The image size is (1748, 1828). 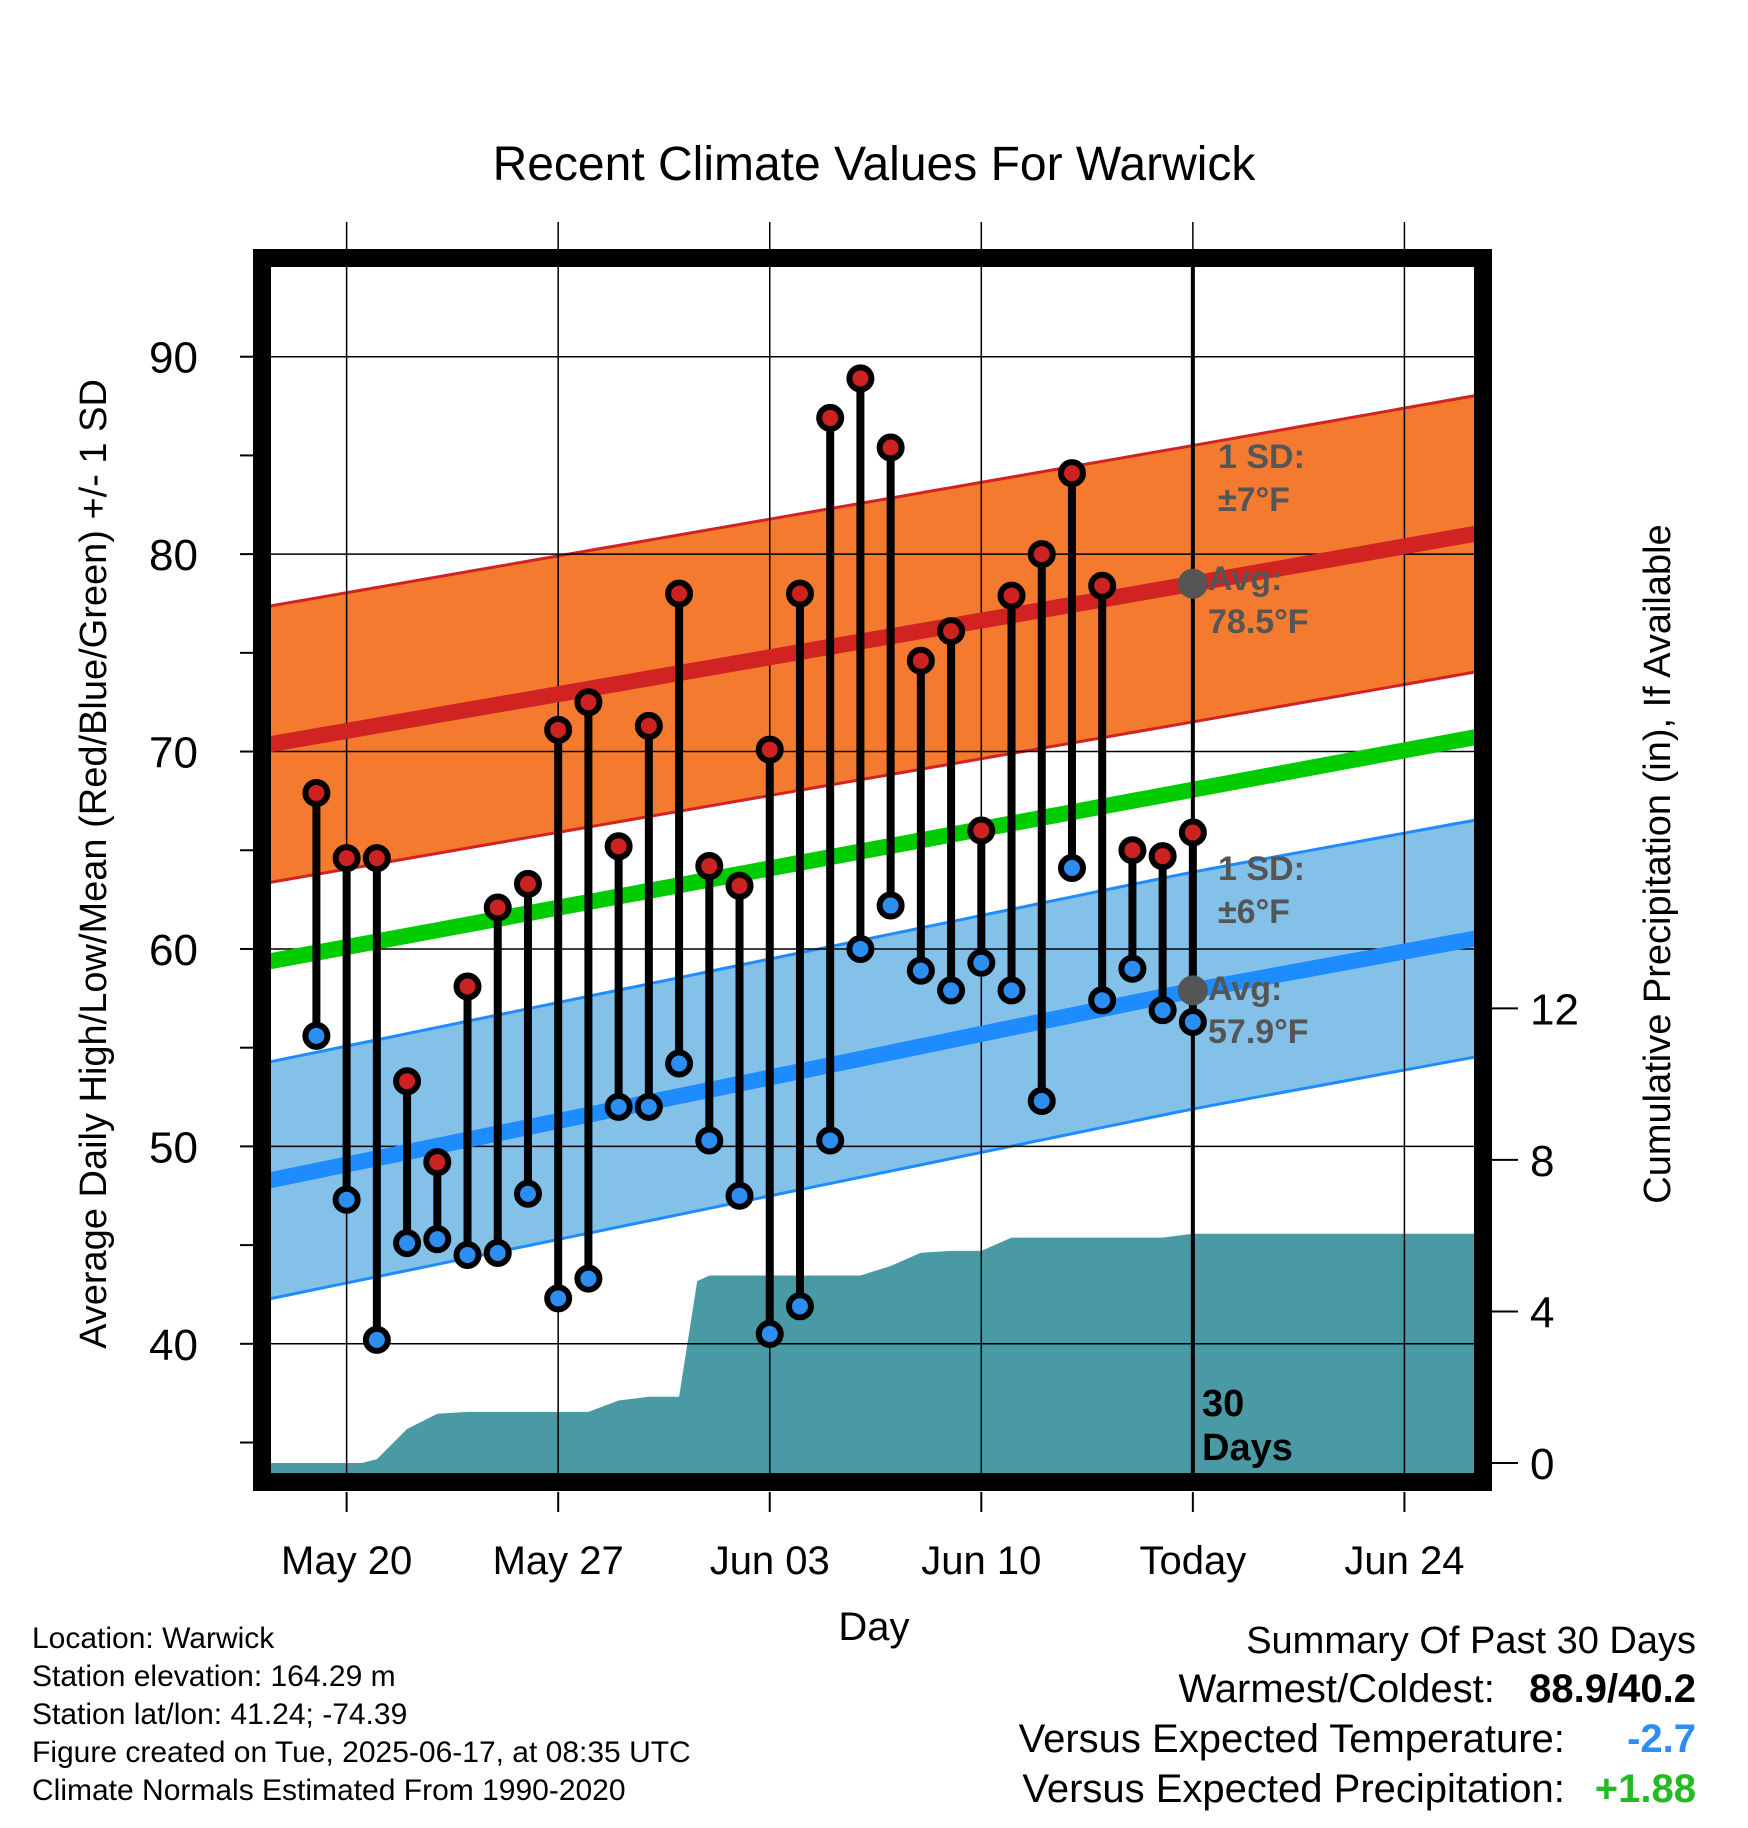 What do you see at coordinates (173, 358) in the screenshot?
I see `y-tick-label: 90` at bounding box center [173, 358].